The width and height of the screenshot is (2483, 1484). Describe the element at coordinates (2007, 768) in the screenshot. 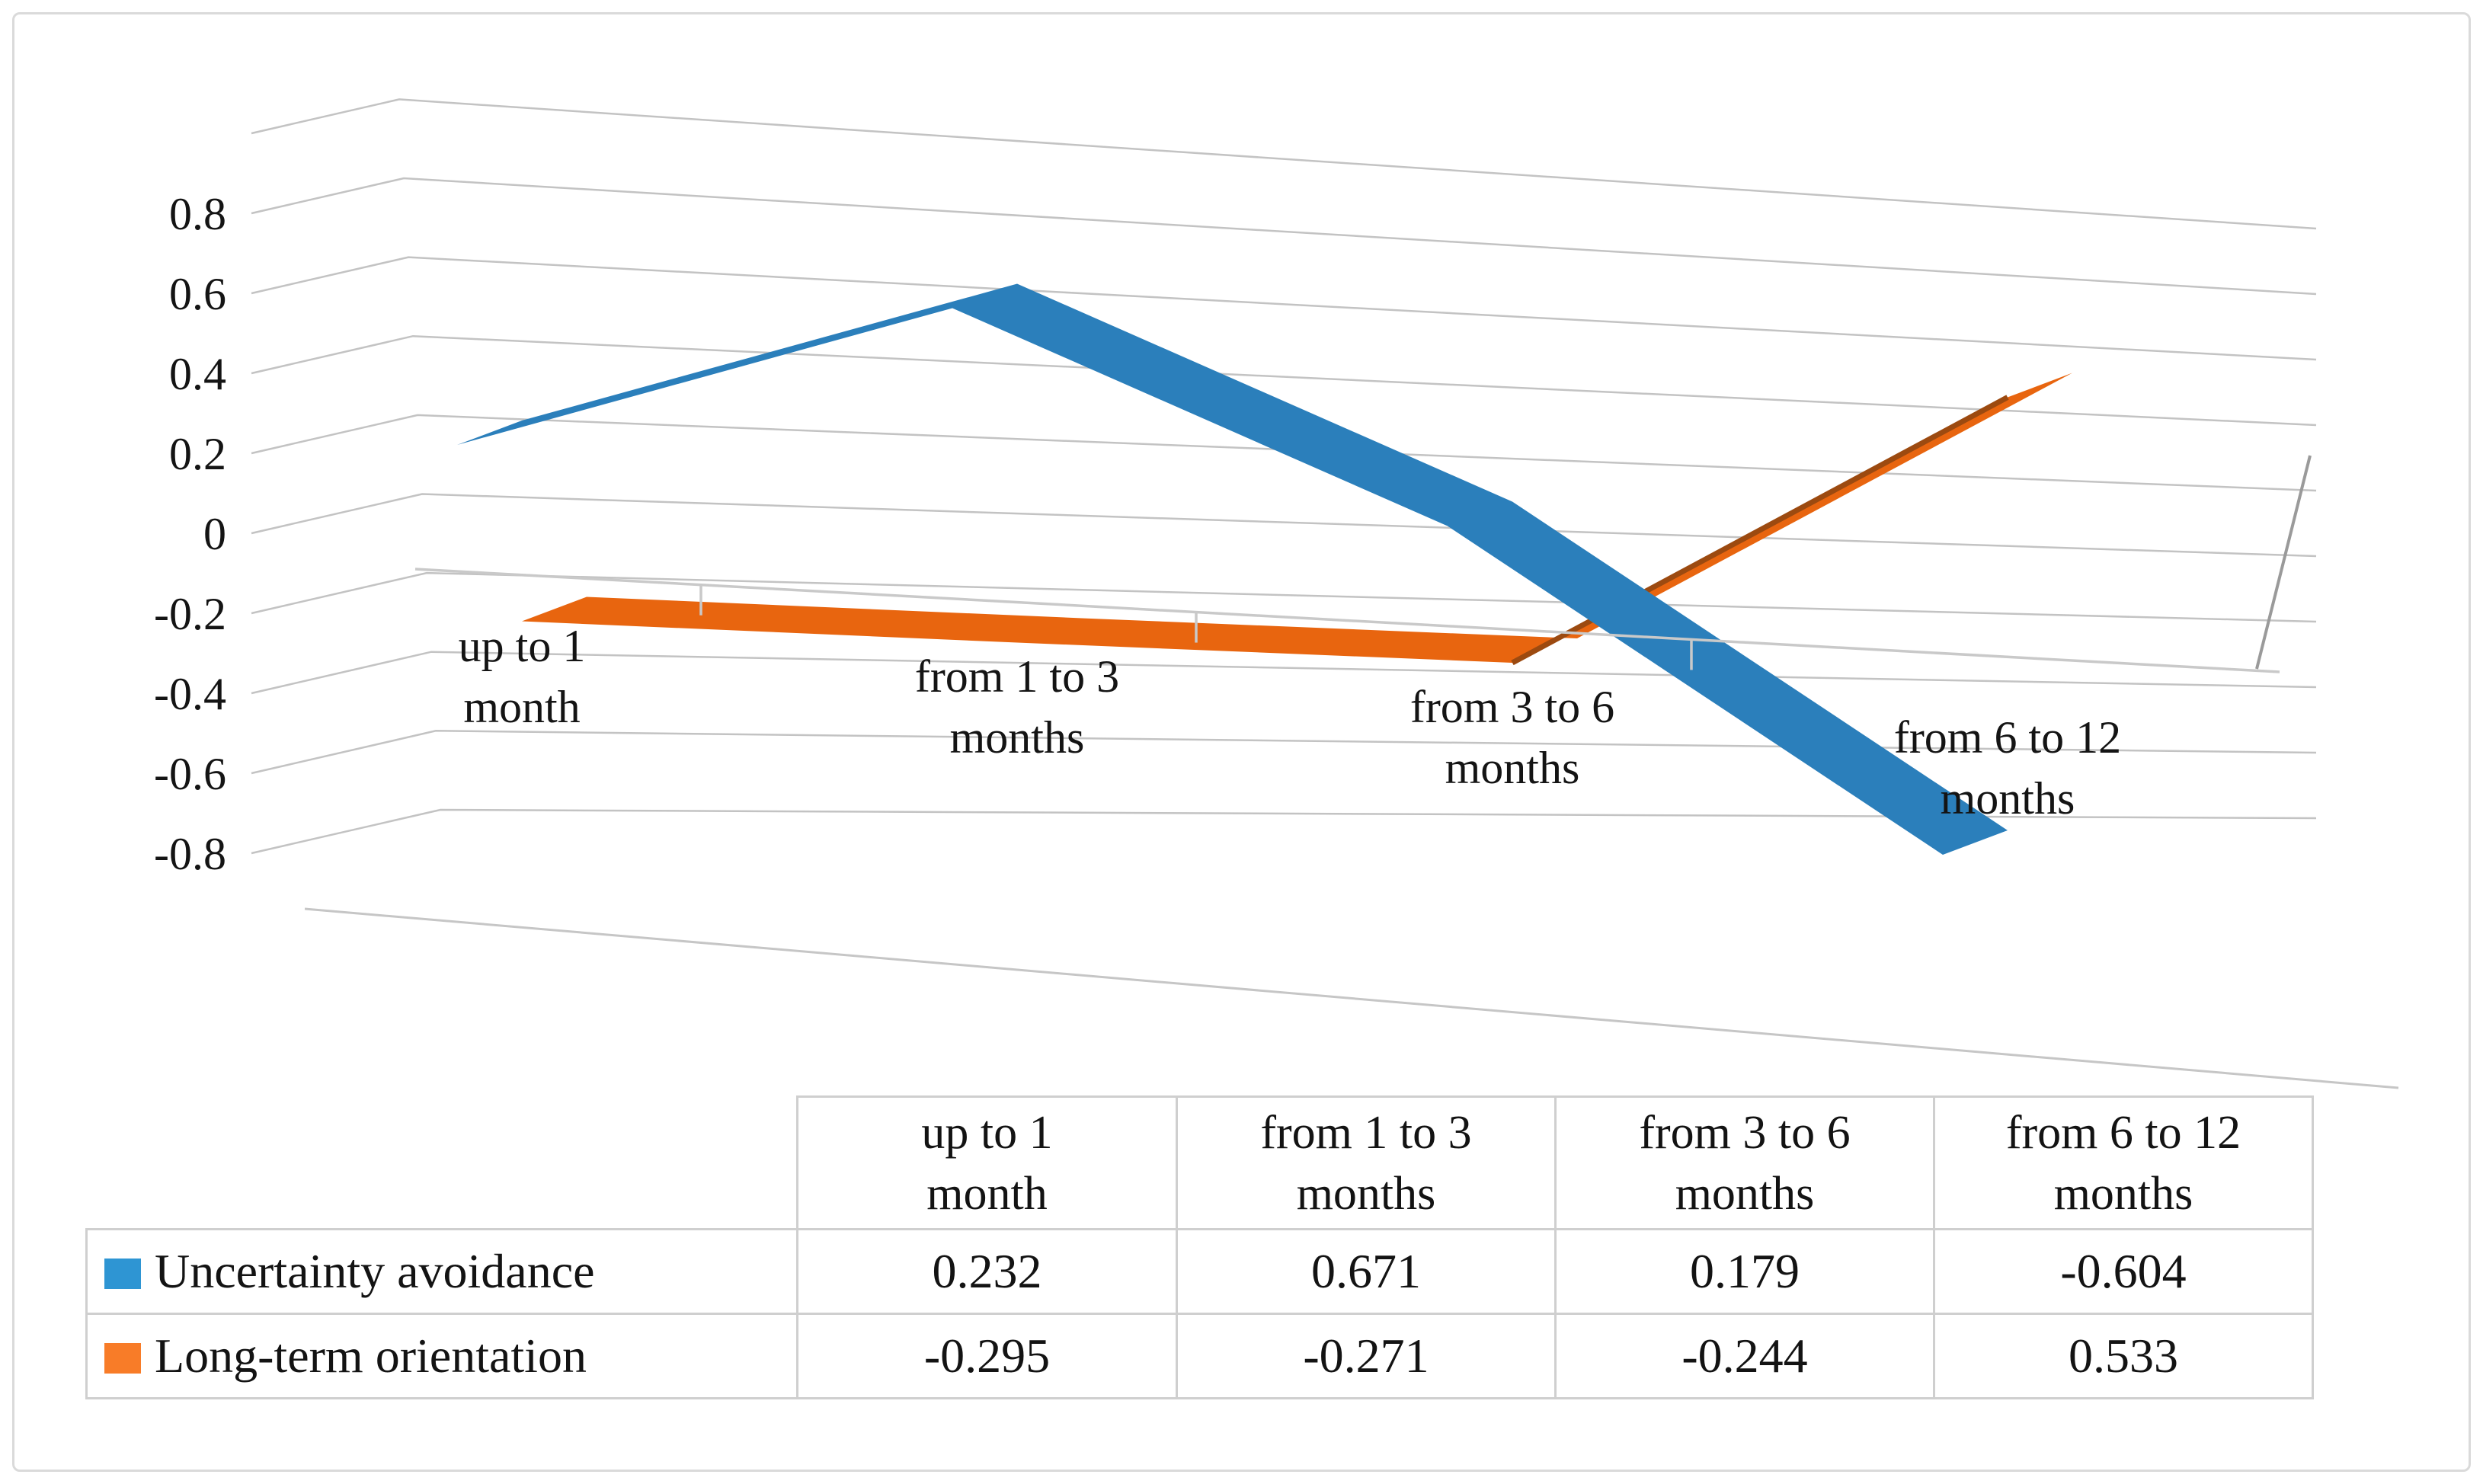

I see `category-label: from 6 to 12 months` at that location.